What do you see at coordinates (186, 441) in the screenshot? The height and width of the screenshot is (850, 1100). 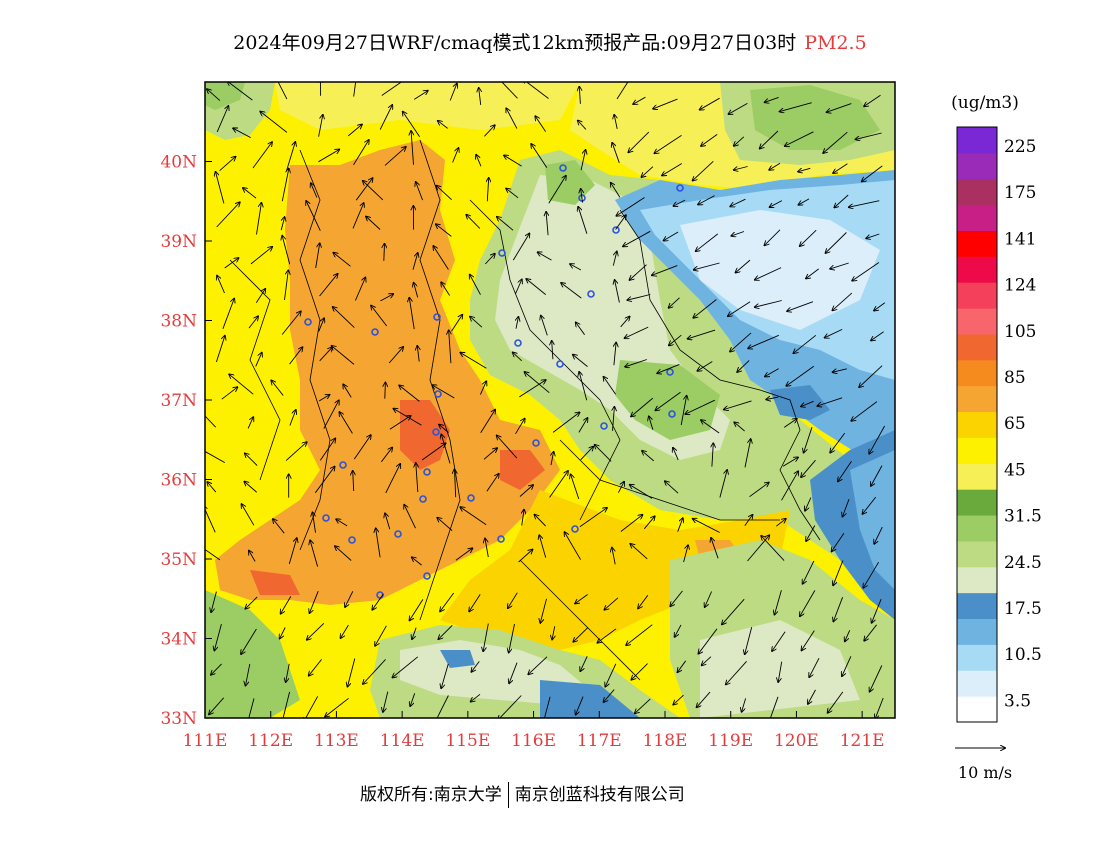 I see `latitude-axis: 33N 34N 35N 36N 37N 38N 39N 40N` at bounding box center [186, 441].